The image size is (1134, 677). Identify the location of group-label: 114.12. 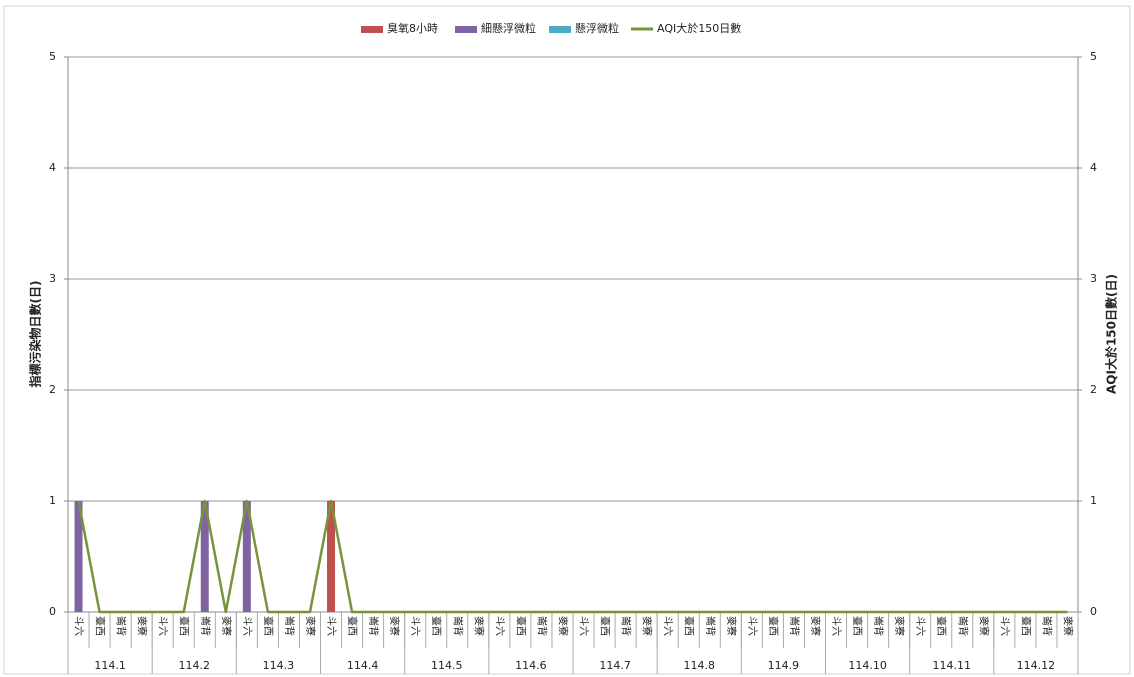
(1036, 665).